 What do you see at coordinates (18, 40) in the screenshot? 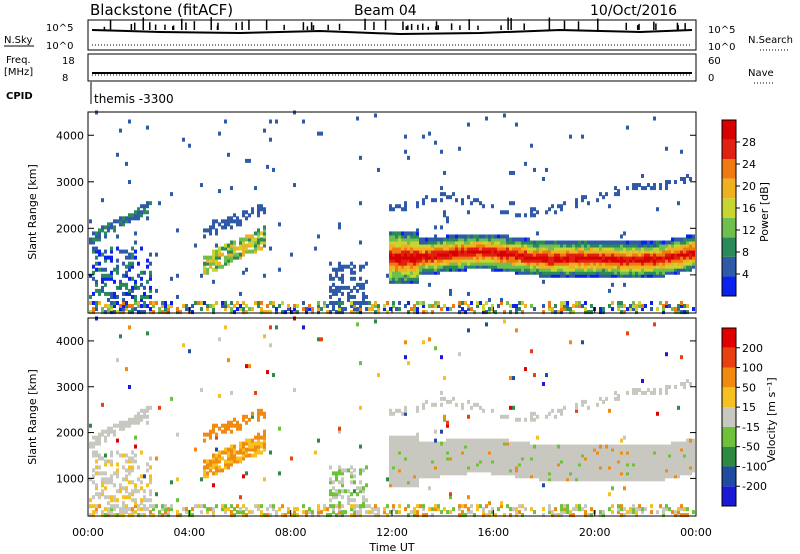
I see `nsky-label: N.Sky` at bounding box center [18, 40].